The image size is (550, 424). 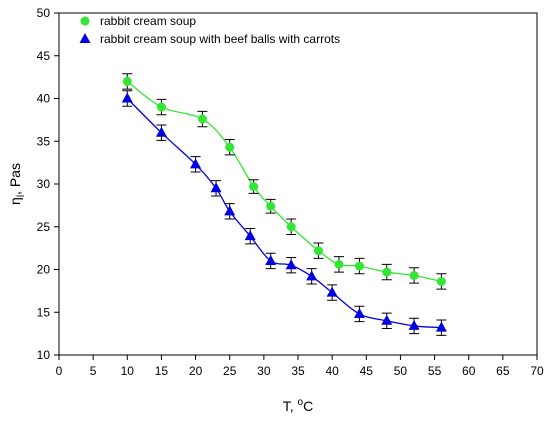 What do you see at coordinates (44, 184) in the screenshot?
I see `y-tick-label: 30` at bounding box center [44, 184].